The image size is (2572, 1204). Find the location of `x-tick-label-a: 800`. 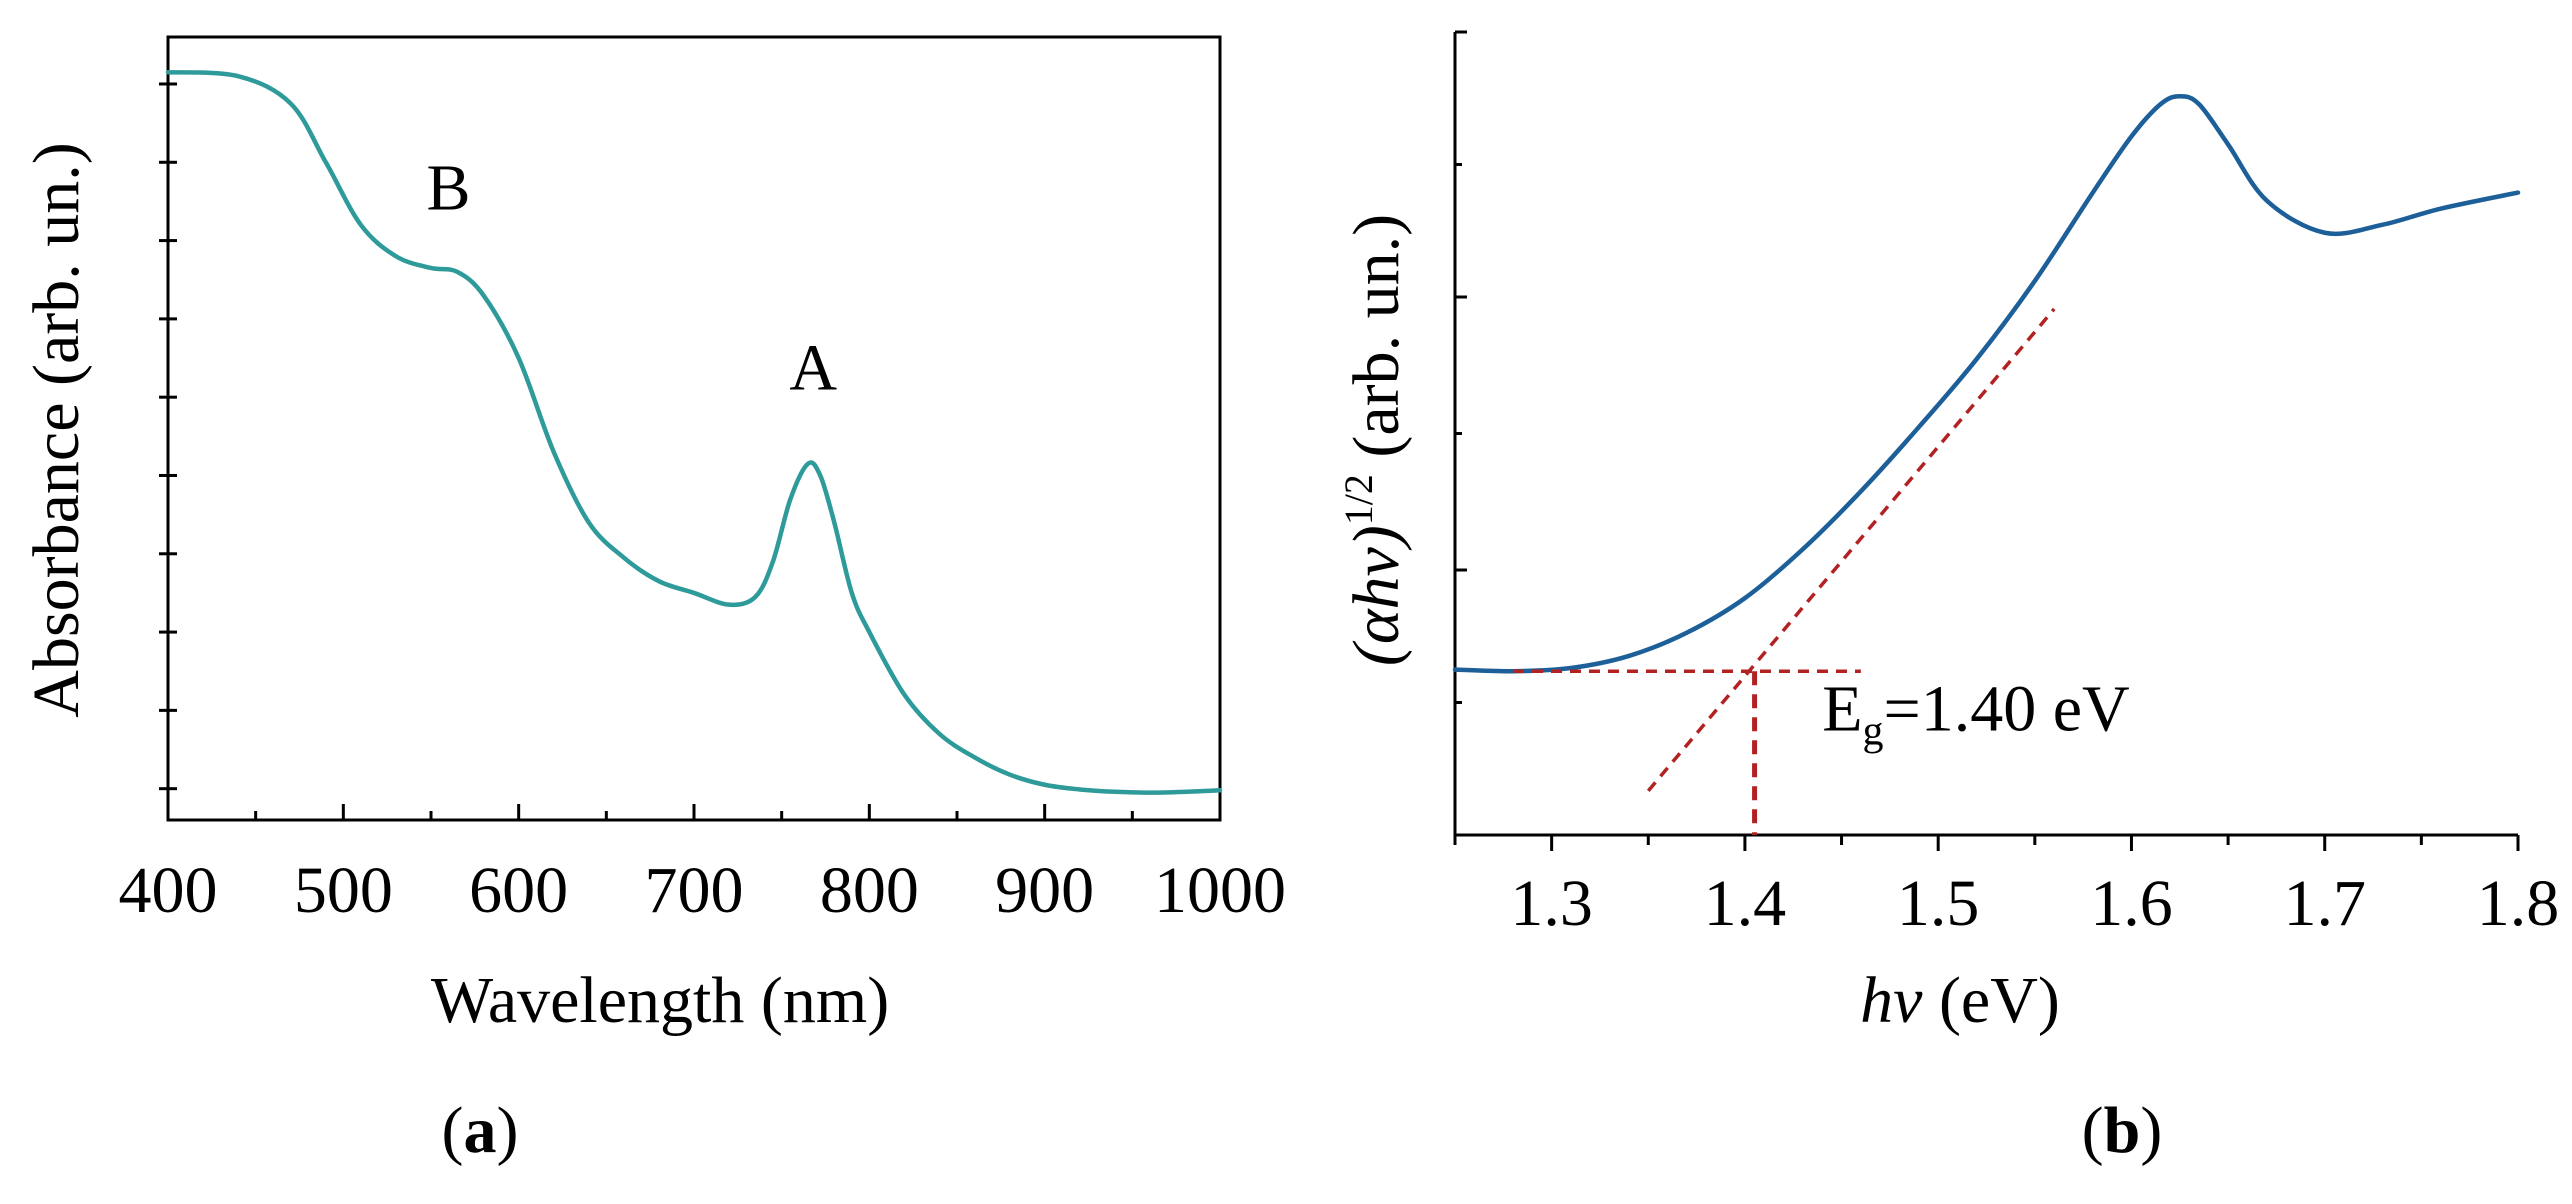

x-tick-label-a: 800 is located at coordinates (869, 890).